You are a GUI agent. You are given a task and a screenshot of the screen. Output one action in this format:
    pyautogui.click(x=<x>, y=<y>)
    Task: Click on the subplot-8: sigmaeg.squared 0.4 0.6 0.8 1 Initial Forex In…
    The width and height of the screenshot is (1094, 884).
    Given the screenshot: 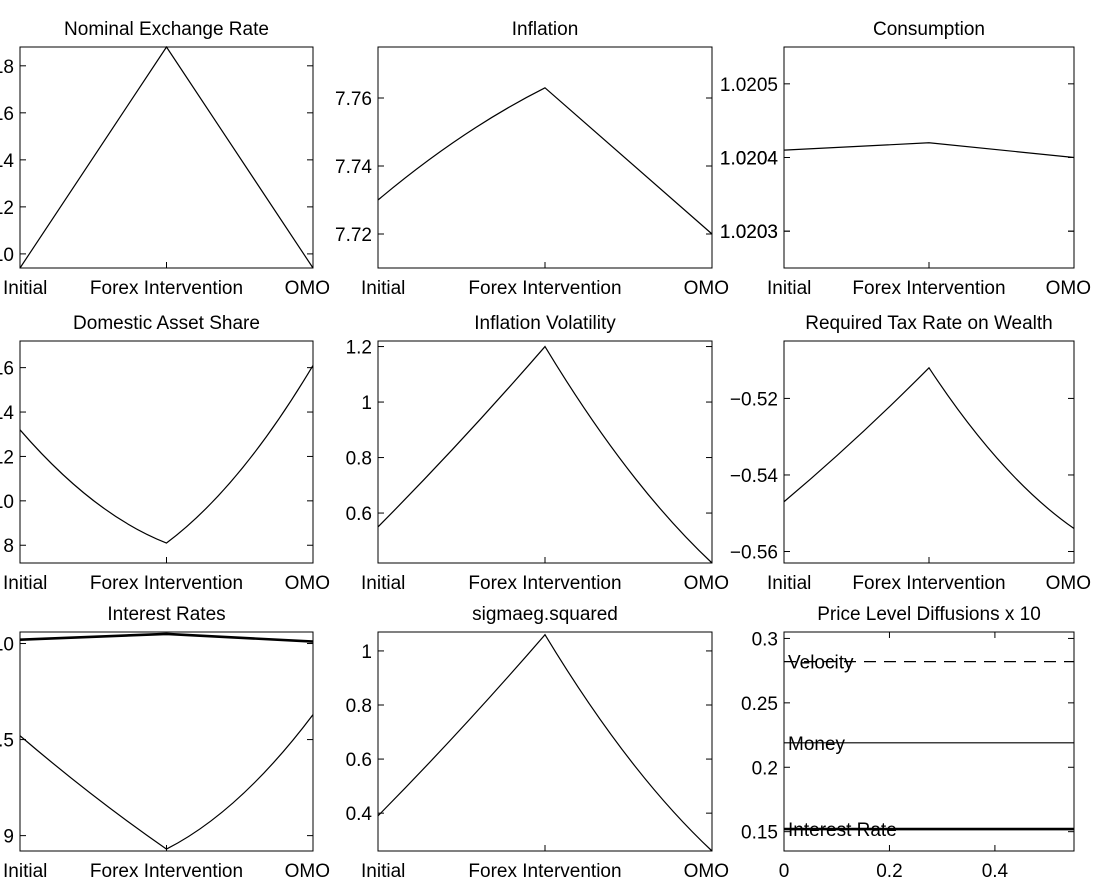 What is the action you would take?
    pyautogui.click(x=537, y=743)
    